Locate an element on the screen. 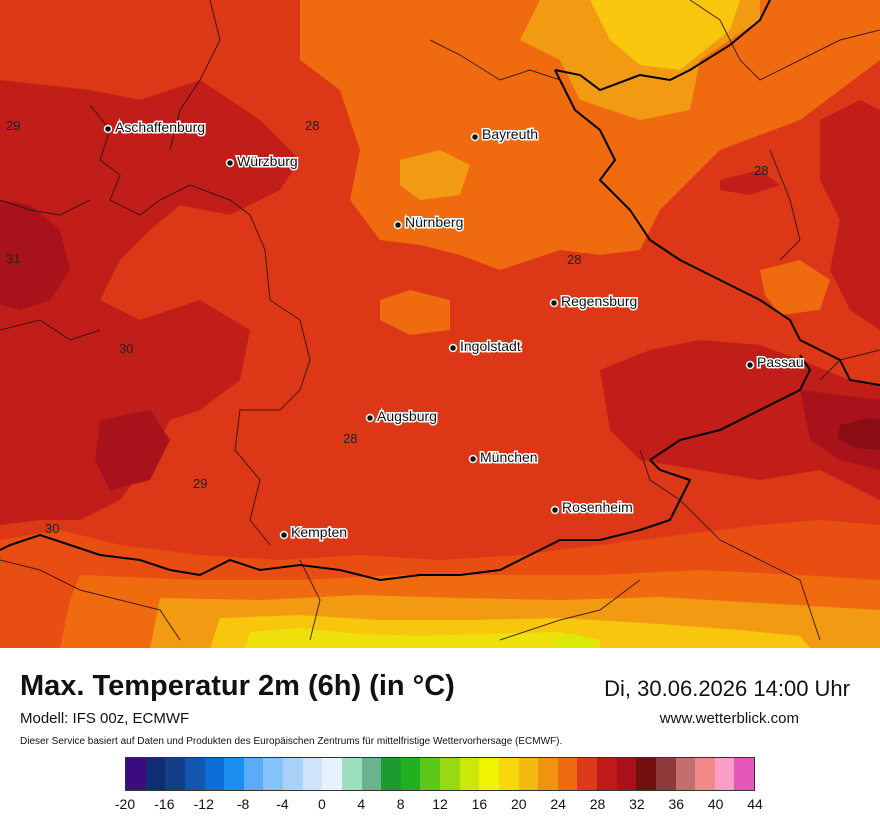 The width and height of the screenshot is (880, 830). legend-tick-label: -20 is located at coordinates (125, 804).